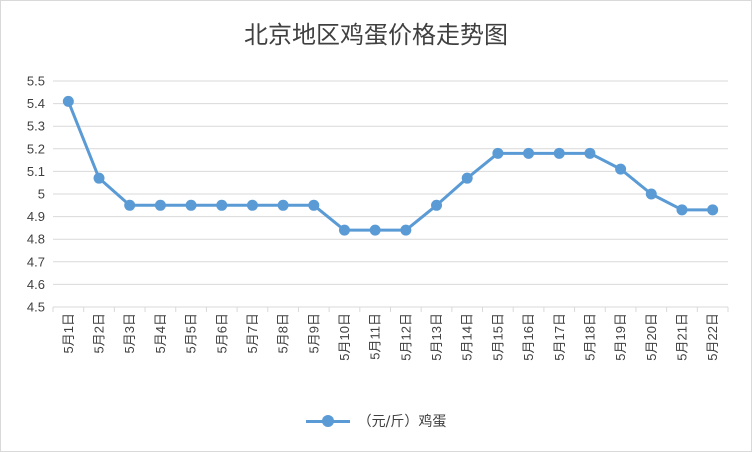  I want to click on x-tick-label: 5月3日, so click(129, 333).